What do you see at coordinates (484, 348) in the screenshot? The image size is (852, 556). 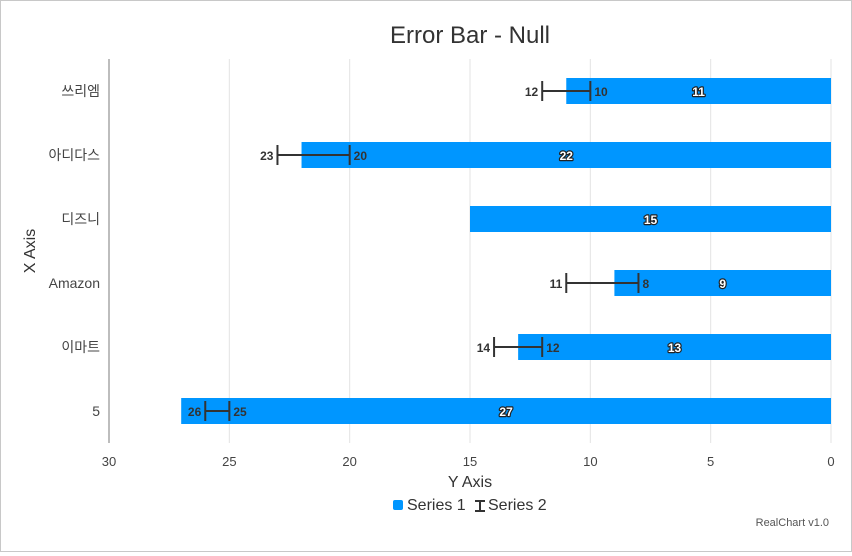 I see `error-high-label: 14` at bounding box center [484, 348].